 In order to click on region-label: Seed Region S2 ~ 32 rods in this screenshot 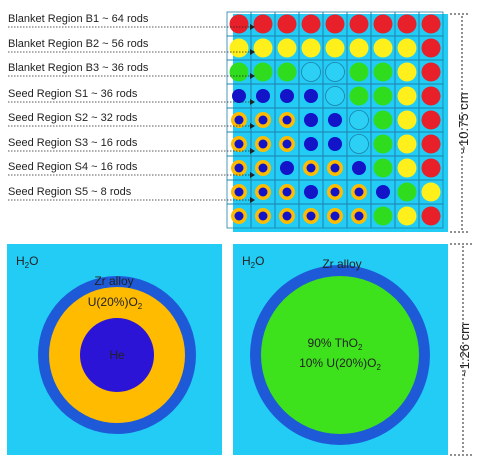, I will do `click(73, 118)`.